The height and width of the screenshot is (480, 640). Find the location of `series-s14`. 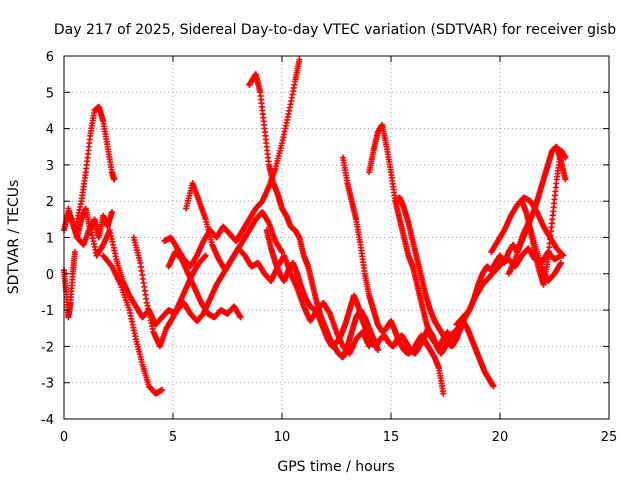

series-s14 is located at coordinates (408, 235).